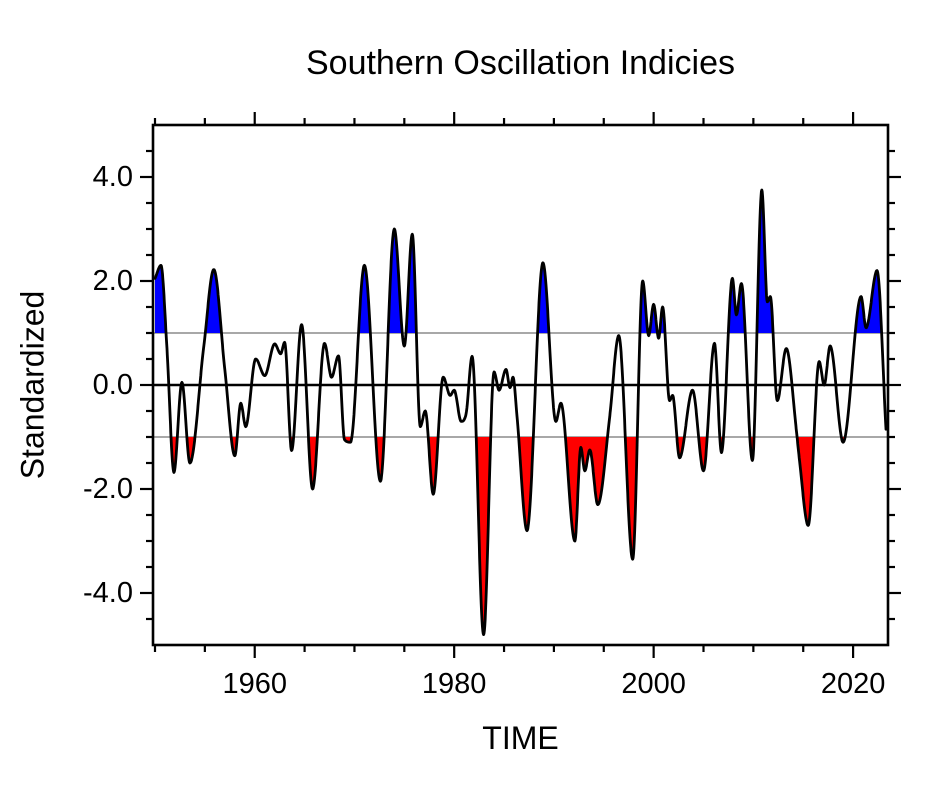 The height and width of the screenshot is (803, 926). What do you see at coordinates (853, 684) in the screenshot?
I see `x-tick-label: 2020` at bounding box center [853, 684].